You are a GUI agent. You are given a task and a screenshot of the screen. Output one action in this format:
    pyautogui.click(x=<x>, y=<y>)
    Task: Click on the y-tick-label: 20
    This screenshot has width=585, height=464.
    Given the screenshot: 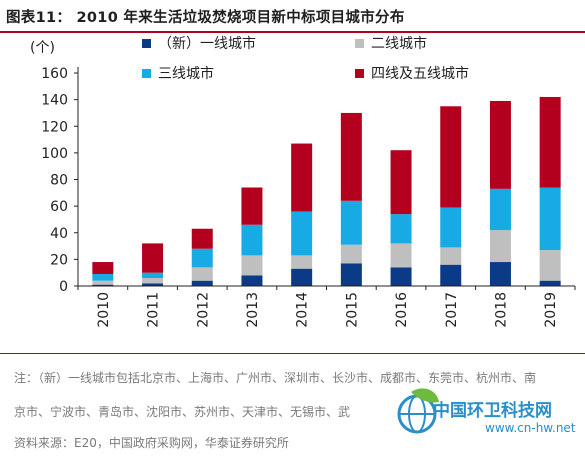 What is the action you would take?
    pyautogui.click(x=59, y=260)
    